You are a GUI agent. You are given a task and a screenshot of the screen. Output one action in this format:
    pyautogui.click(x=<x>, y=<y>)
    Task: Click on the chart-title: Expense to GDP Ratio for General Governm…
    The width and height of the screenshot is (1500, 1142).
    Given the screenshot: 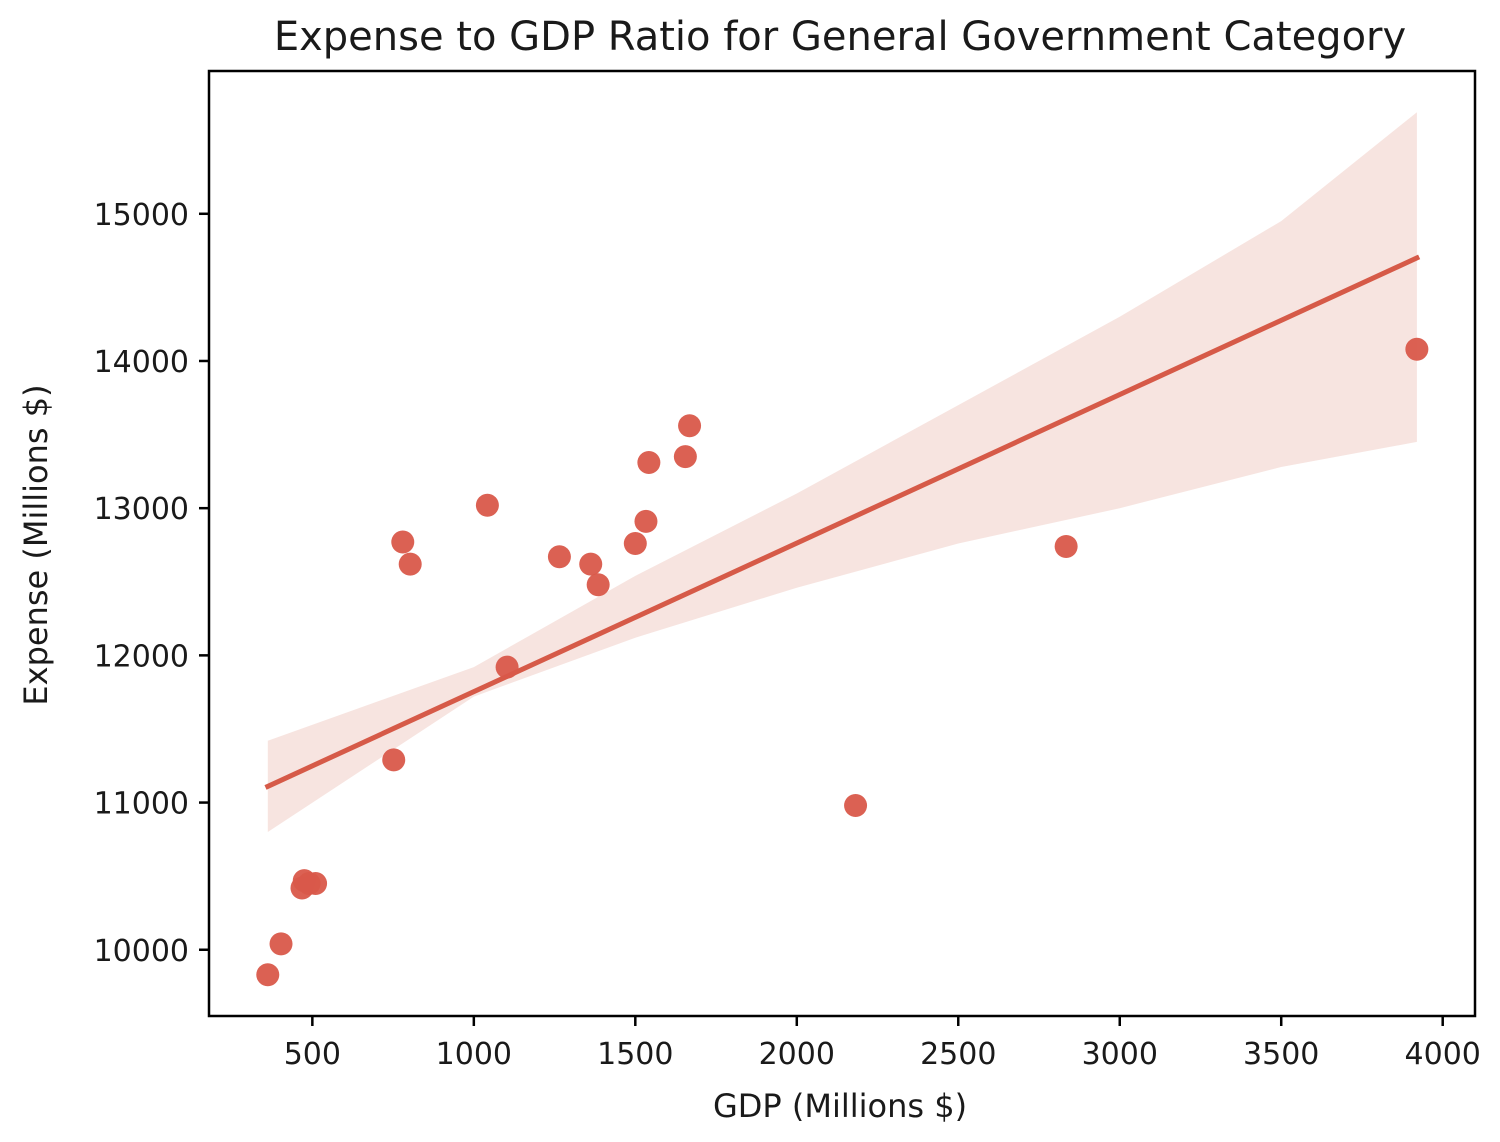 What is the action you would take?
    pyautogui.click(x=840, y=37)
    